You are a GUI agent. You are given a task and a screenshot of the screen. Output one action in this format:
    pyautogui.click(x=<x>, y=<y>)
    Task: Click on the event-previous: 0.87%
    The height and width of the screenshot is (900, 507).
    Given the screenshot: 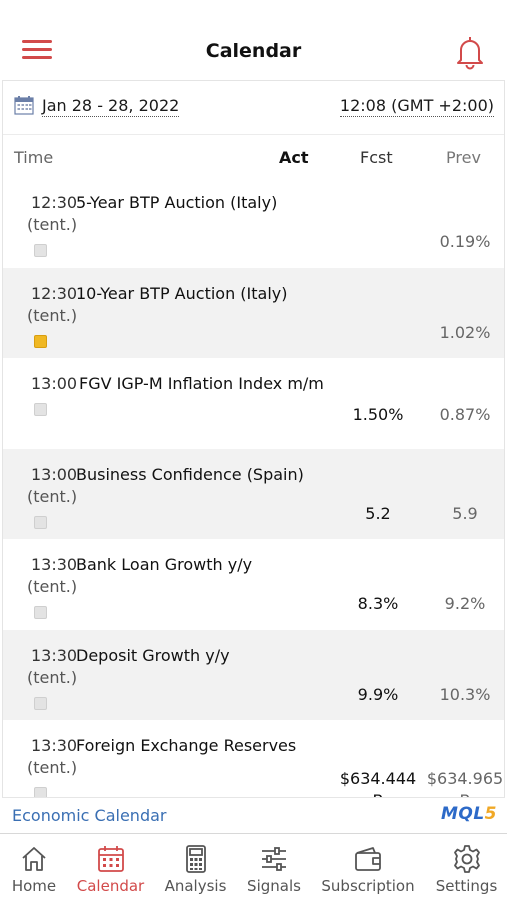 What is the action you would take?
    pyautogui.click(x=465, y=414)
    